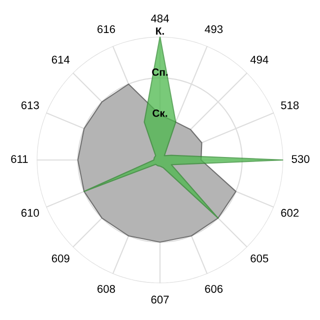 The height and width of the screenshot is (320, 320). Describe the element at coordinates (290, 212) in the screenshot. I see `spoke-label: 602` at that location.